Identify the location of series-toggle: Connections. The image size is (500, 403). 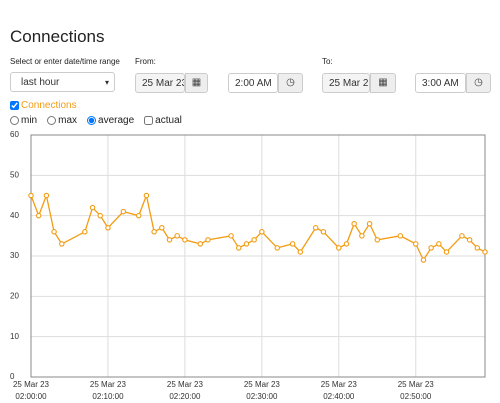
(43, 105).